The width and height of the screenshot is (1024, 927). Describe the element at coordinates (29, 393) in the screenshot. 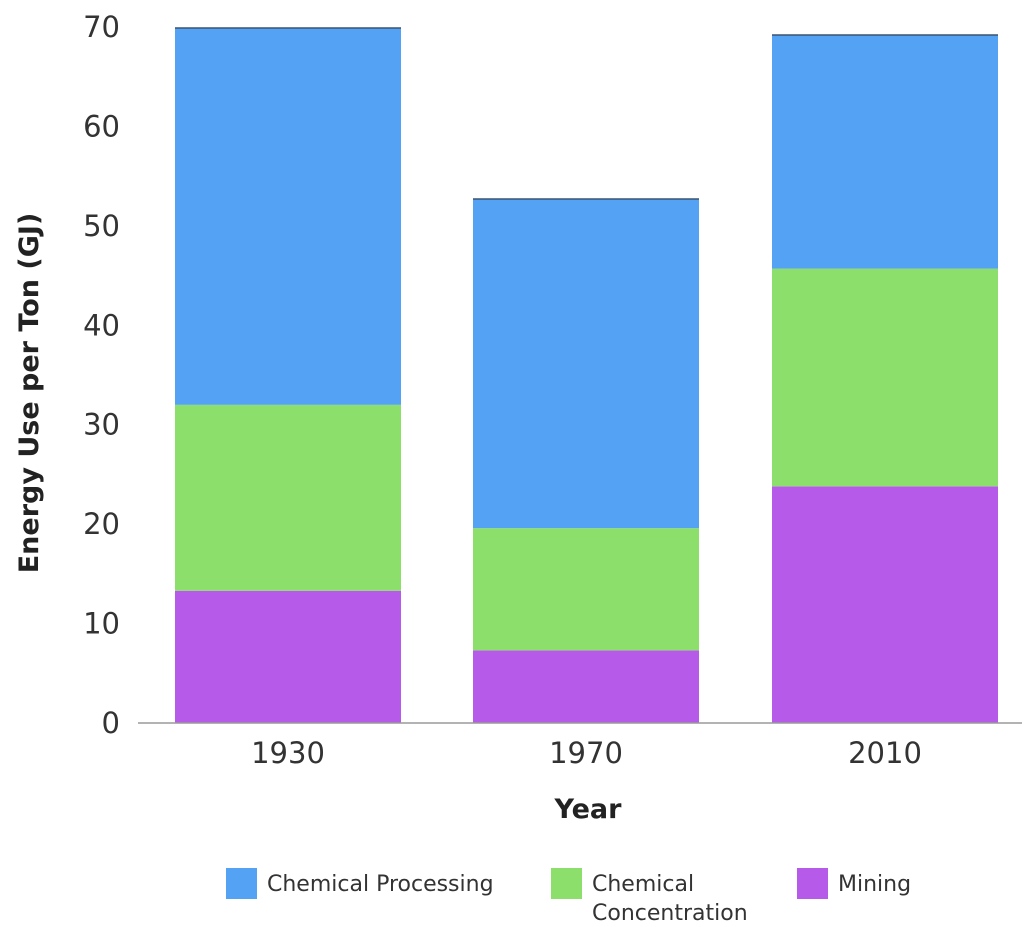

I see `y-axis-title: Energy Use per Ton (GJ)` at that location.